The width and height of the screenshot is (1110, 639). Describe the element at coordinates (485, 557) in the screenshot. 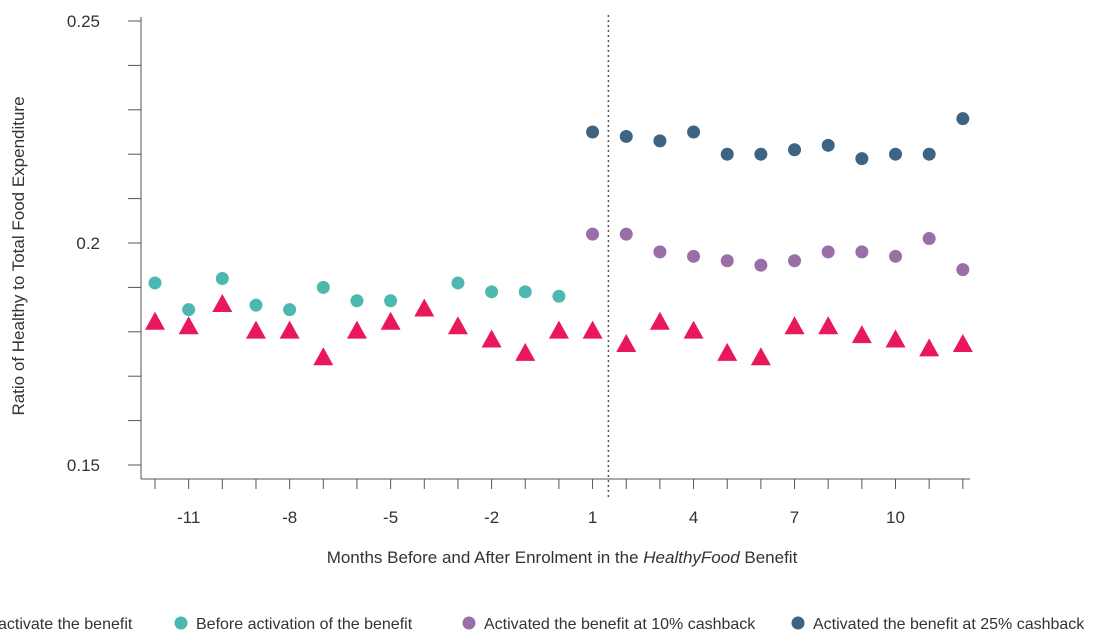

I see `x-axis-title-prefix: Months Before and After Enrolment in the` at that location.